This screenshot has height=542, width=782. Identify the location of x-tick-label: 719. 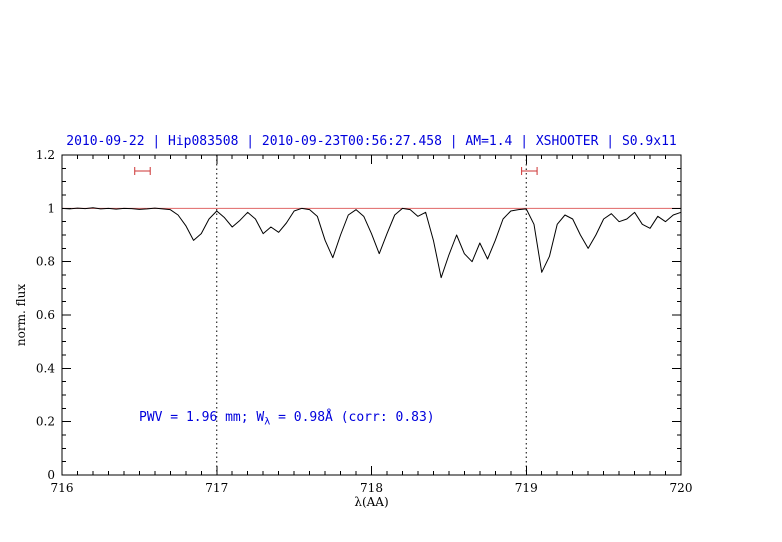
(526, 488).